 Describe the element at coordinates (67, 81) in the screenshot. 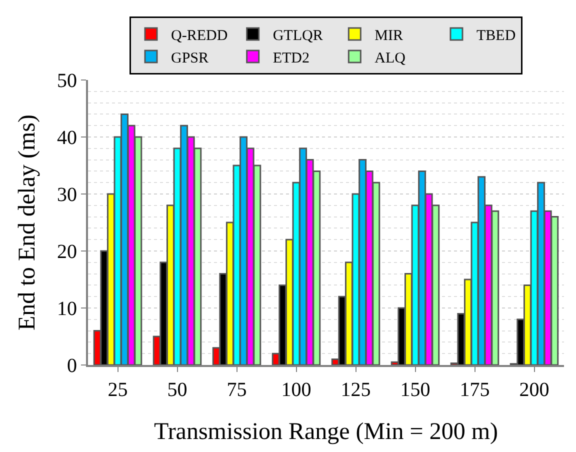

I see `y-tick-label: 50` at that location.